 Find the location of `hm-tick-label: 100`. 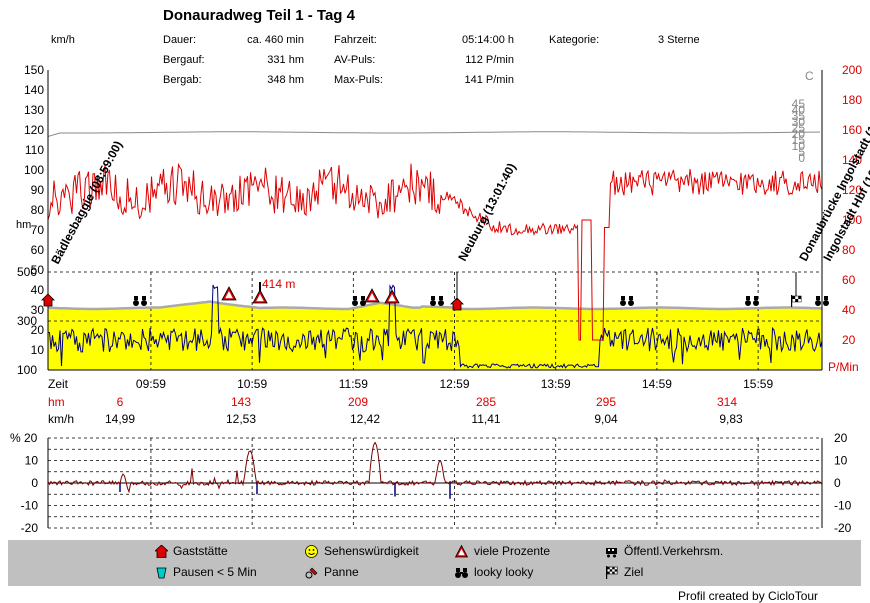

hm-tick-label: 100 is located at coordinates (27, 370).